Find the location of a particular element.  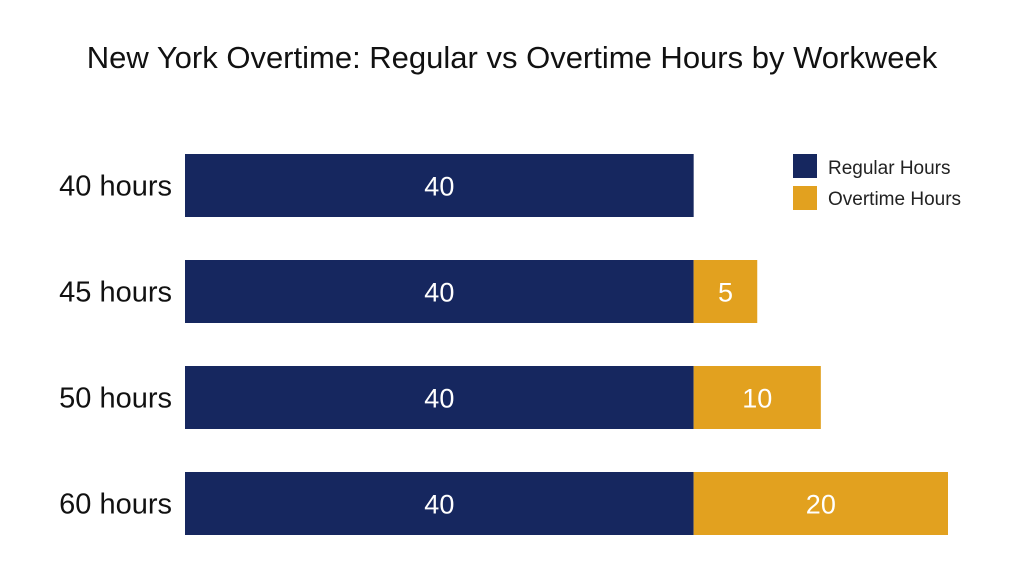

bar-overtime-hours-45-hours is located at coordinates (725, 291).